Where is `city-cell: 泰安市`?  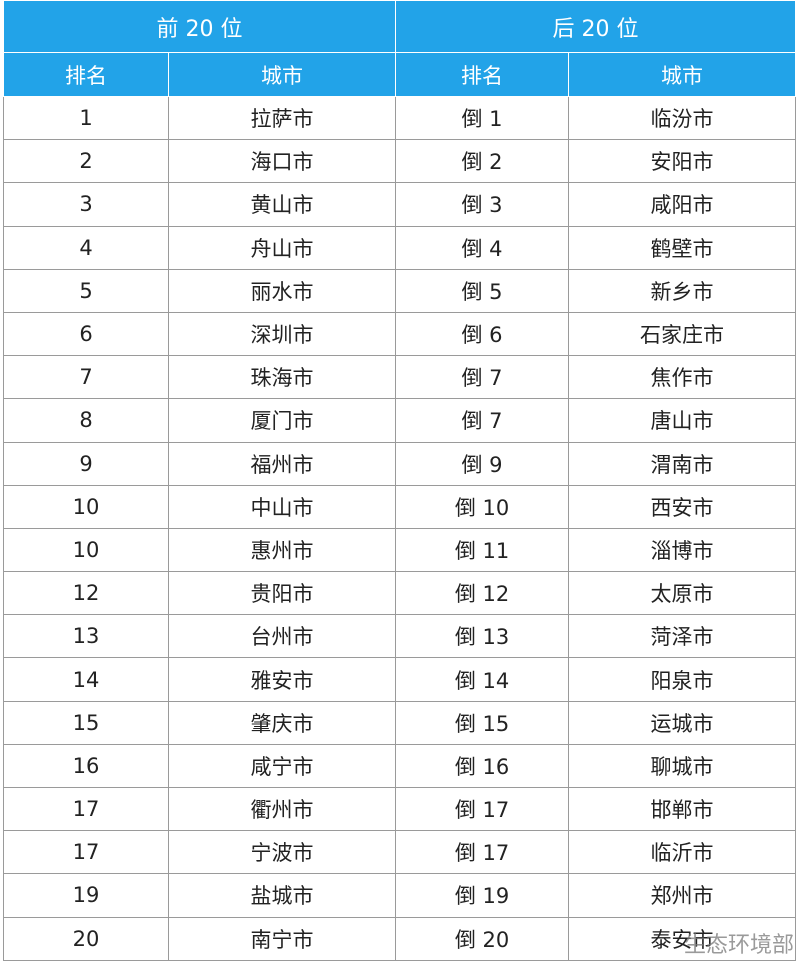 city-cell: 泰安市 is located at coordinates (682, 938).